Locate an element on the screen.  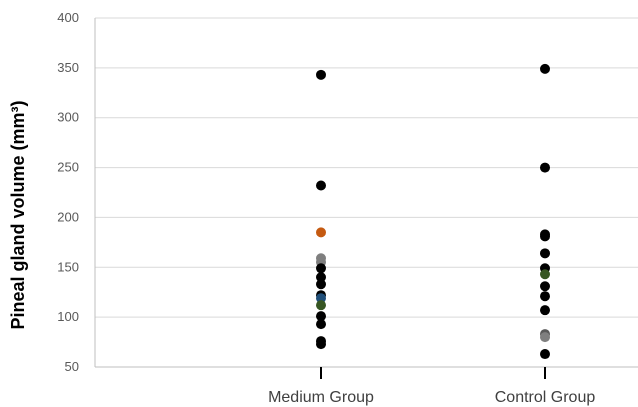
y-axis-label: Pineal gland volume (mm³) is located at coordinates (18, 214).